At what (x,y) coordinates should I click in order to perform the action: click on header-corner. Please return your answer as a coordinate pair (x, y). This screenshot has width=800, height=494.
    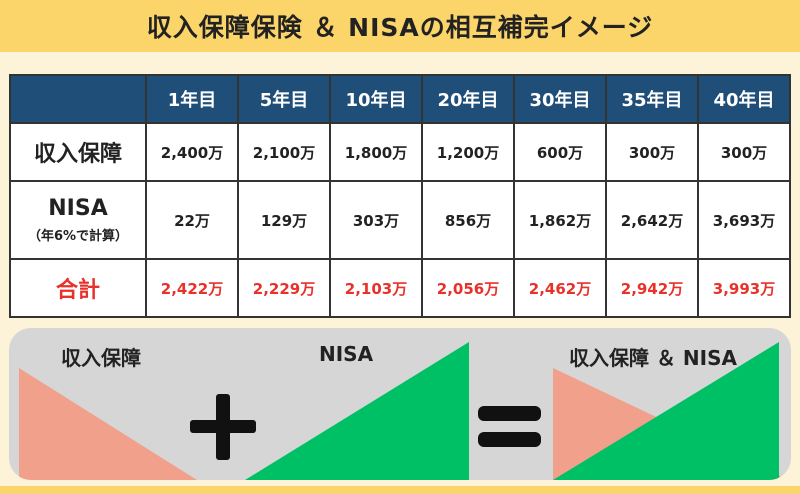
    Looking at the image, I should click on (78, 99).